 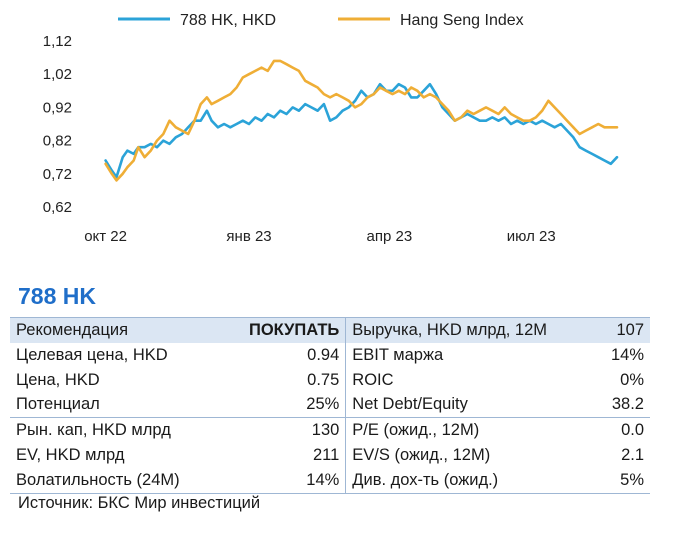 I want to click on source-note: Источник: БКС Мир инвестиций, so click(x=139, y=503).